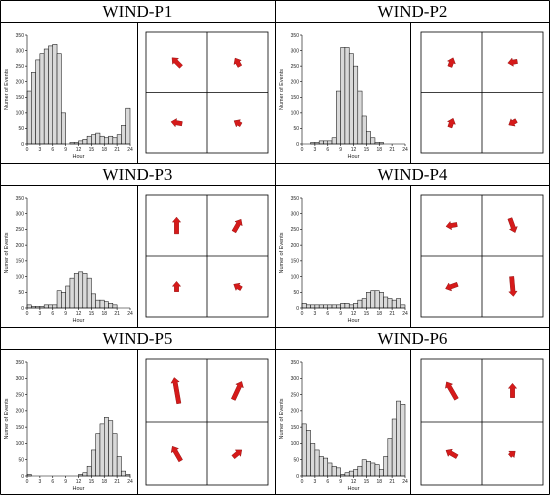 The image size is (550, 495). Describe the element at coordinates (65, 150) in the screenshot. I see `x-tick-label: 9` at that location.